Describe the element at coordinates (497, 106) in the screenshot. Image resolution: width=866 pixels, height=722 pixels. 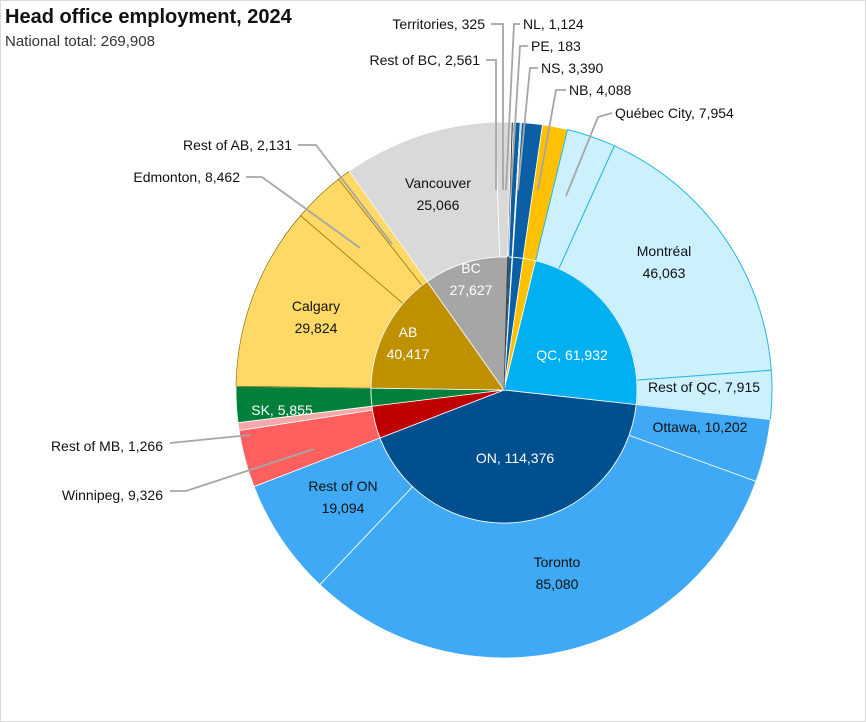
I see `territories-leader-line` at that location.